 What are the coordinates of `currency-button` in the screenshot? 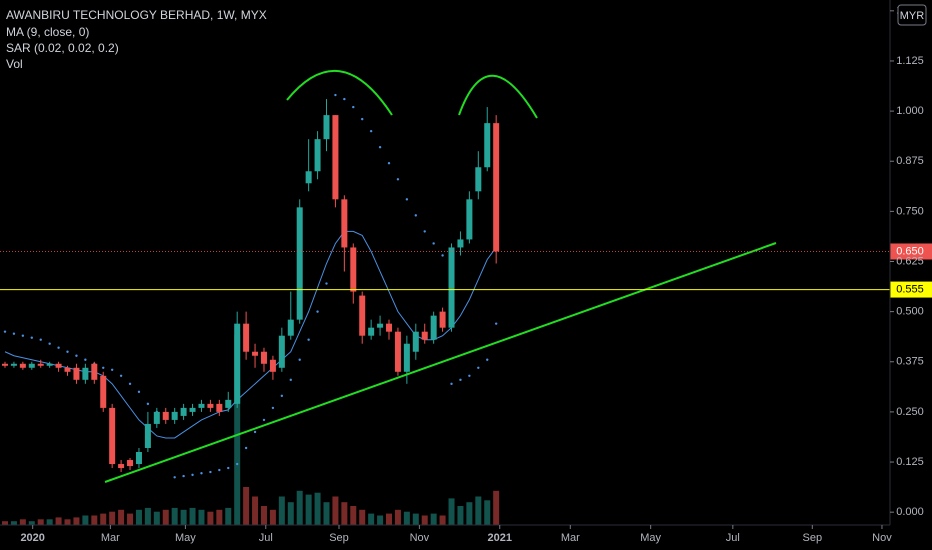 It's located at (912, 15).